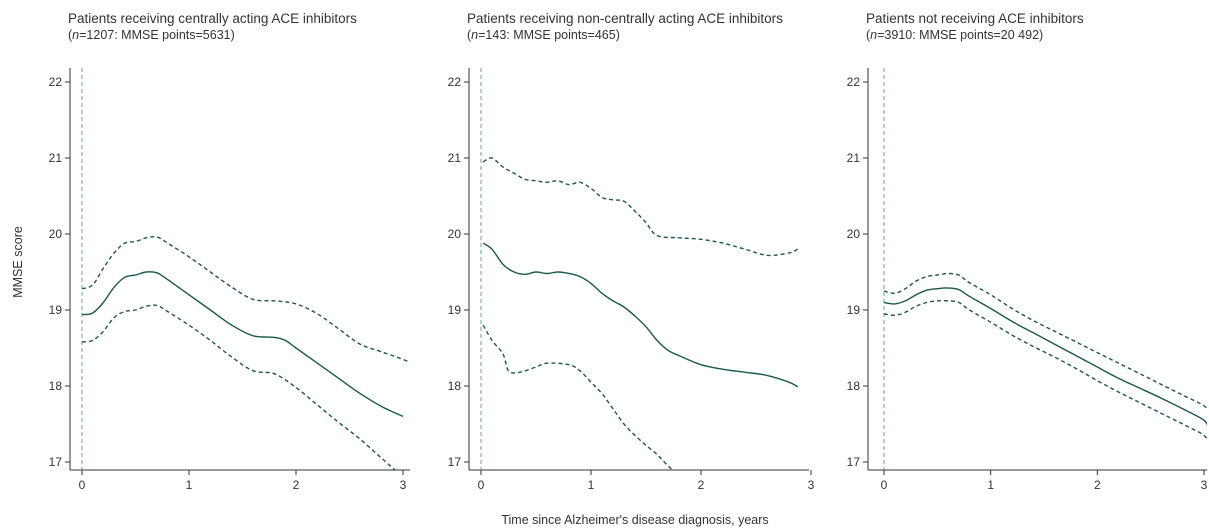 The height and width of the screenshot is (528, 1209). What do you see at coordinates (547, 35) in the screenshot?
I see `panel-2-subtitle-text: =143: MMSE points=465` at bounding box center [547, 35].